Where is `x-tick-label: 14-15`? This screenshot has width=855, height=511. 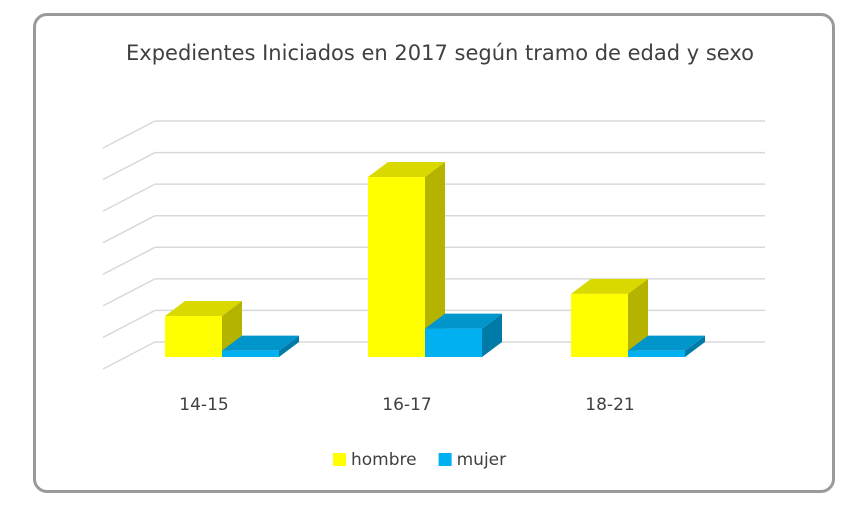 x-tick-label: 14-15 is located at coordinates (203, 405).